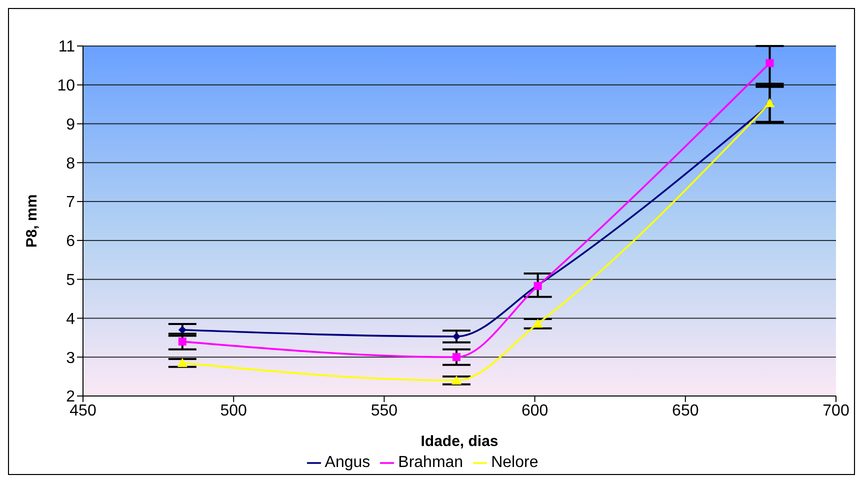  What do you see at coordinates (347, 462) in the screenshot?
I see `legend-label: Angus` at bounding box center [347, 462].